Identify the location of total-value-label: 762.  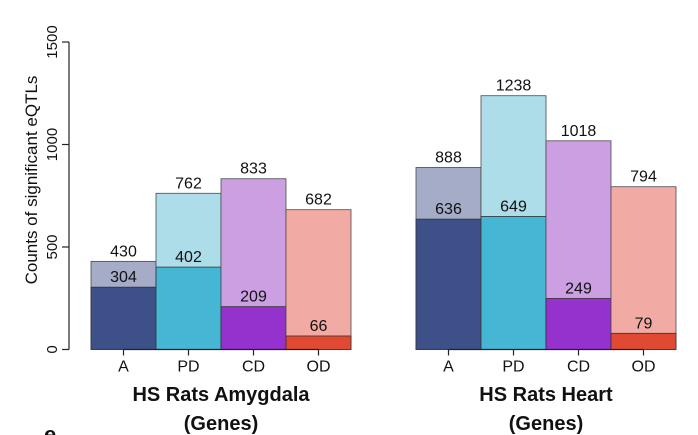
(188, 183).